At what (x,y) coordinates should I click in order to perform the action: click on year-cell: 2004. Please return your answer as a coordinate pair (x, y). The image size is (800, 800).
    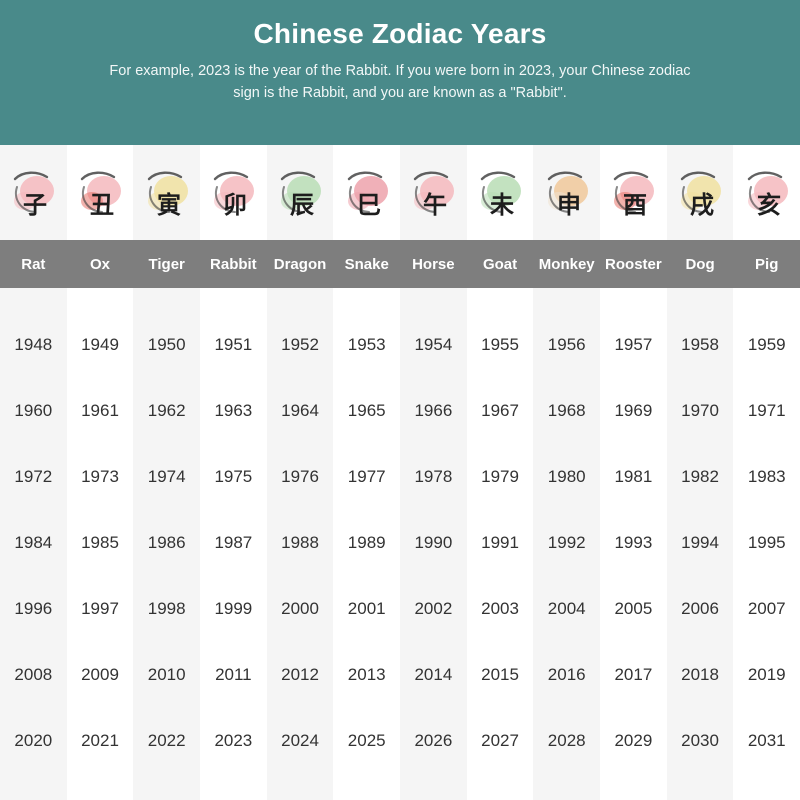
    Looking at the image, I should click on (566, 608).